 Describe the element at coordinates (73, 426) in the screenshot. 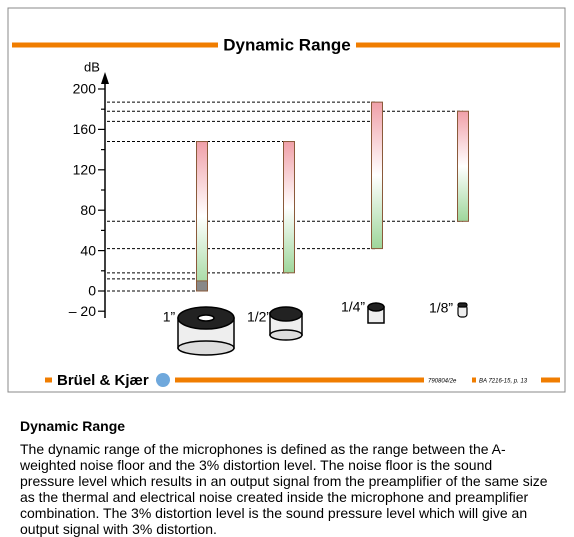

I see `section-heading: Dynamic Range` at that location.